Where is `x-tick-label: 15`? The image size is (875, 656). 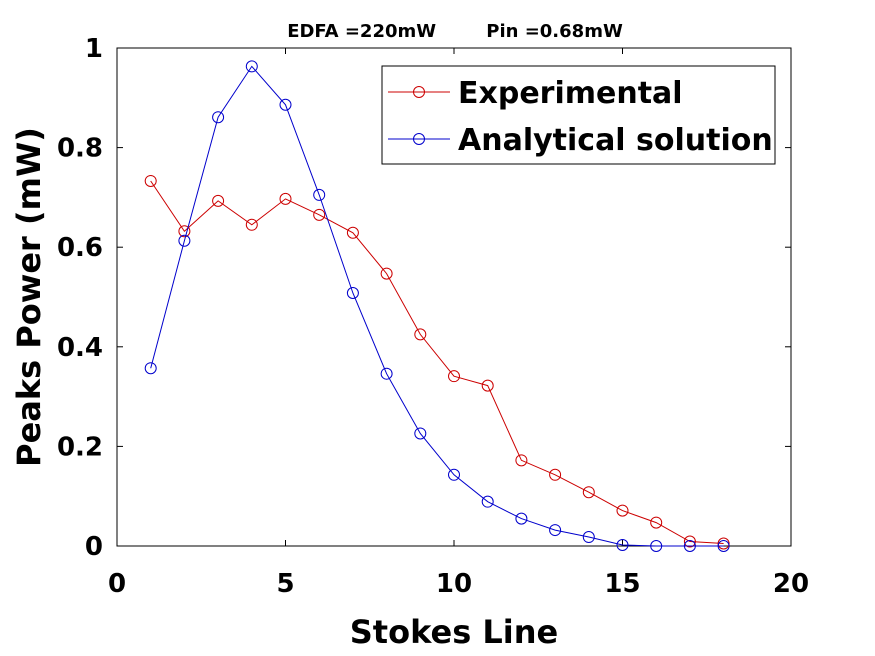 x-tick-label: 15 is located at coordinates (622, 584).